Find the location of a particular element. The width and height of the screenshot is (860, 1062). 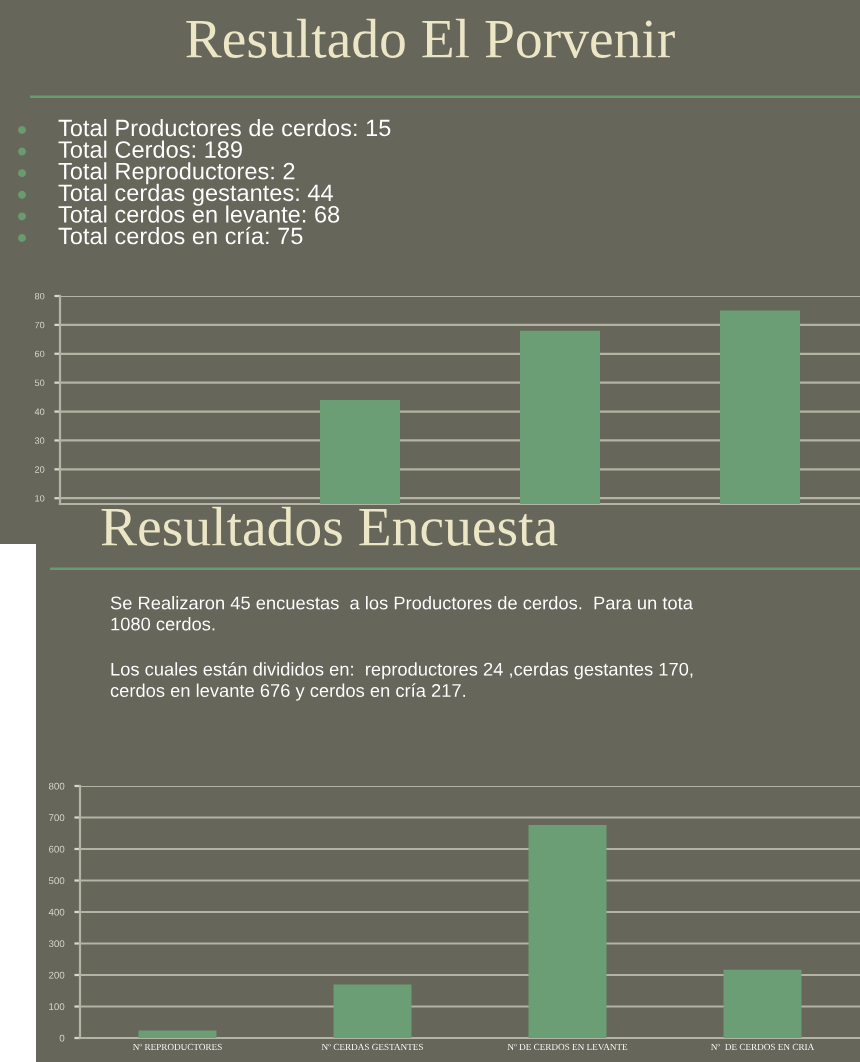

text: Se Realizaron 45 encuestas a los Productores de cerdos. Para un tota 1080 cerdos. is located at coordinates (401, 613).